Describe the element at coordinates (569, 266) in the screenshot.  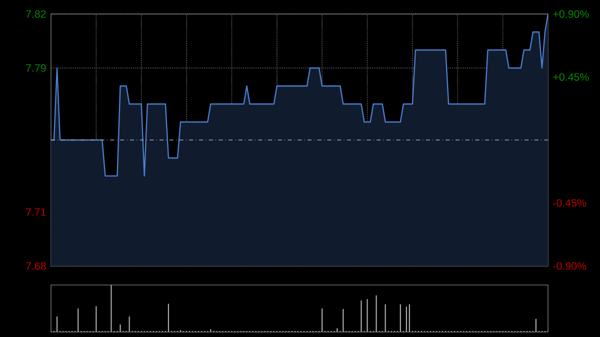
I see `y2-tick-label: -0.90%` at that location.